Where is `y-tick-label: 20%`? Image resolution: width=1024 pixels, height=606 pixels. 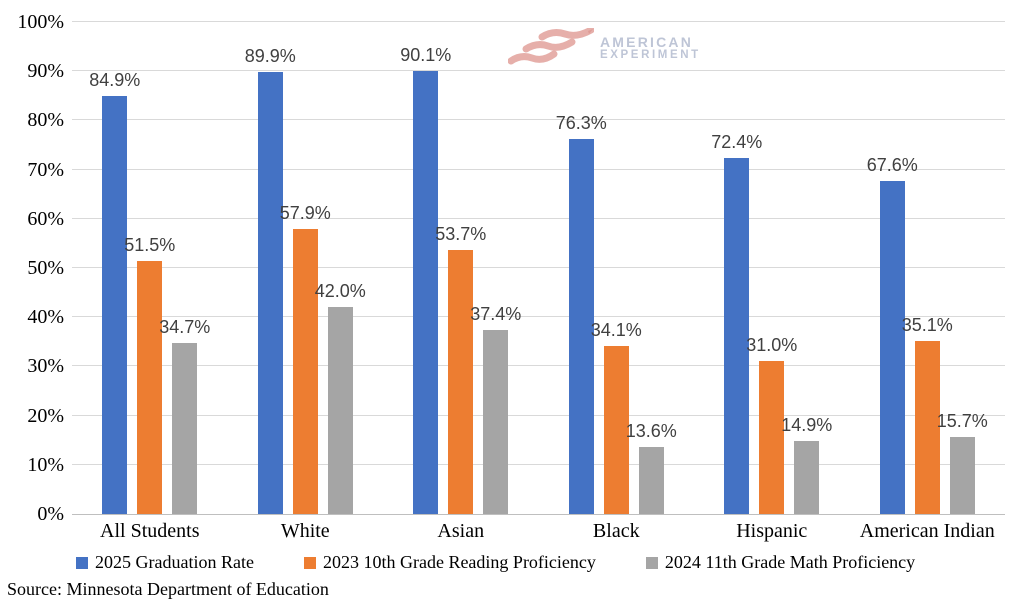
y-tick-label: 20% is located at coordinates (45, 415).